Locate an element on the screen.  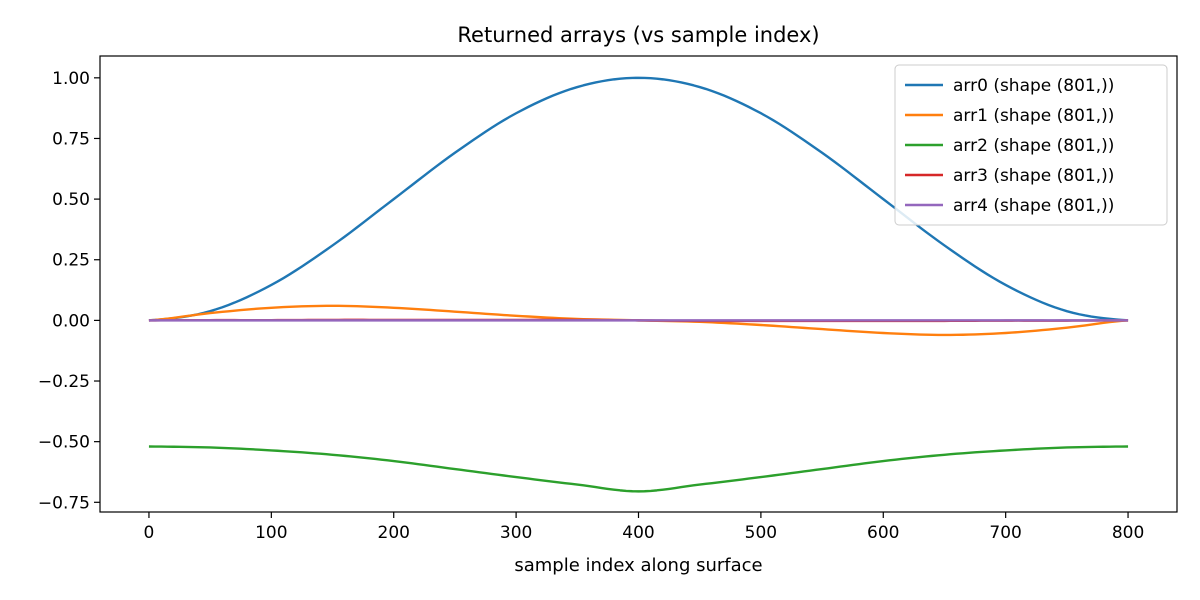
y-axis: −0.75 −0.50 −0.25 0.00 0.25 0.50 0.75 1.00 is located at coordinates (69, 291).